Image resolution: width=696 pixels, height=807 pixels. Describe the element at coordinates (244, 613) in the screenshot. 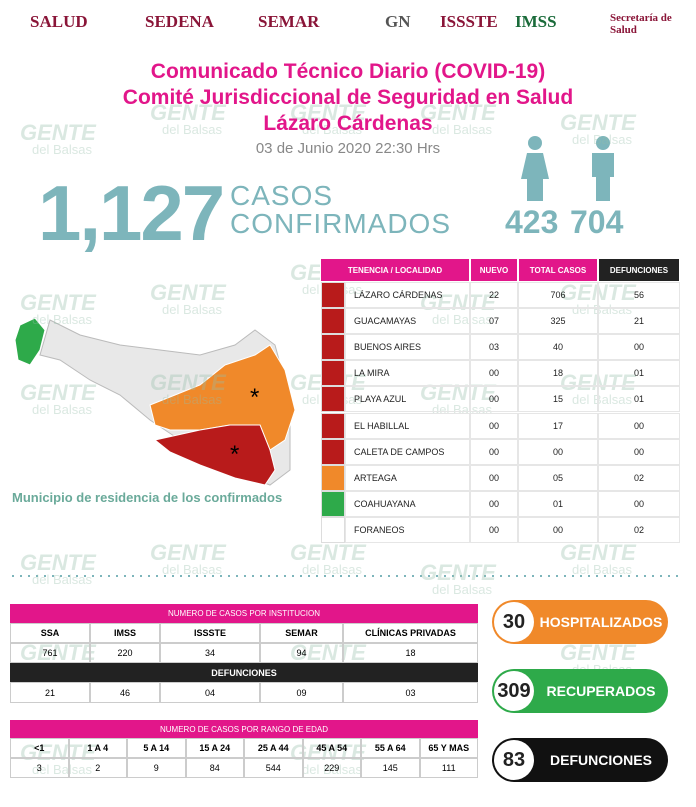

I see `table-title: NUMERO DE CASOS POR INSTITUCION` at that location.